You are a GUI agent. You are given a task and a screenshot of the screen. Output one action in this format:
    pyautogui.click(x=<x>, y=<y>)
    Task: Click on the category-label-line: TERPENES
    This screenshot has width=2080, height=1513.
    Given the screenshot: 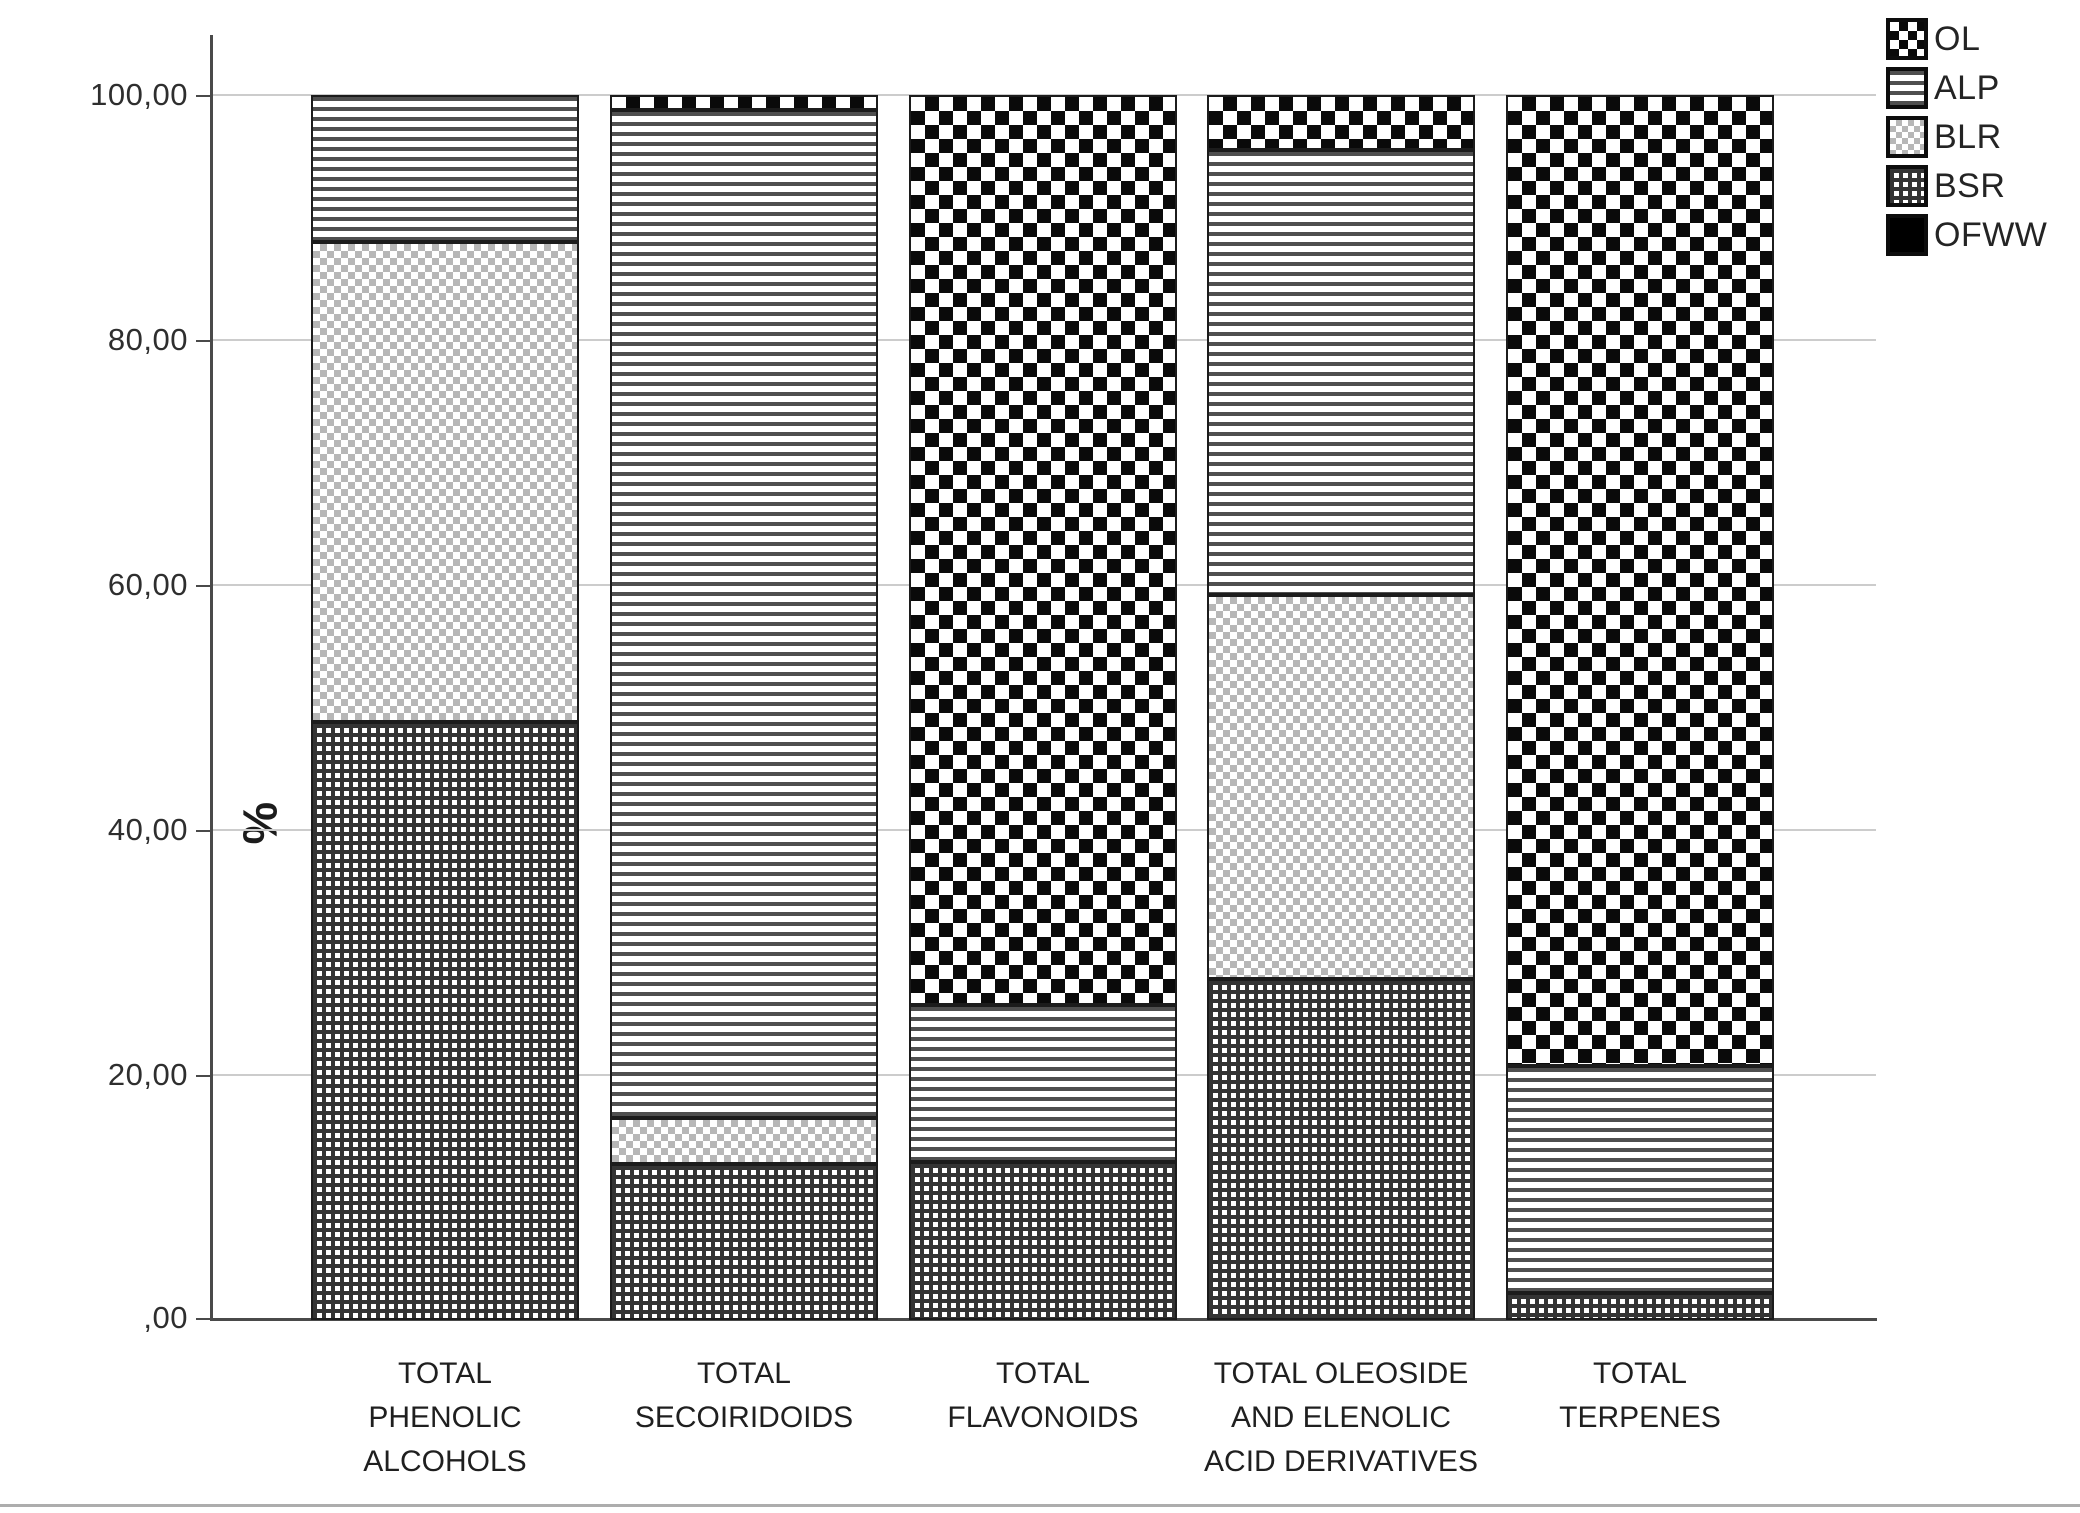 What is the action you would take?
    pyautogui.click(x=1640, y=1417)
    